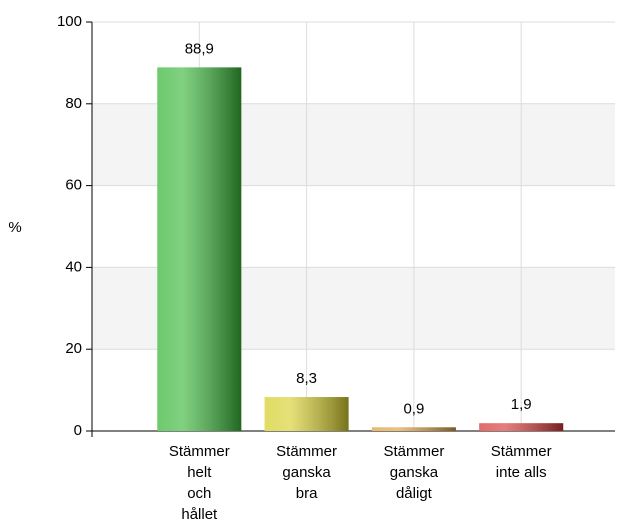 The height and width of the screenshot is (532, 617). I want to click on value-label: 1,9, so click(521, 404).